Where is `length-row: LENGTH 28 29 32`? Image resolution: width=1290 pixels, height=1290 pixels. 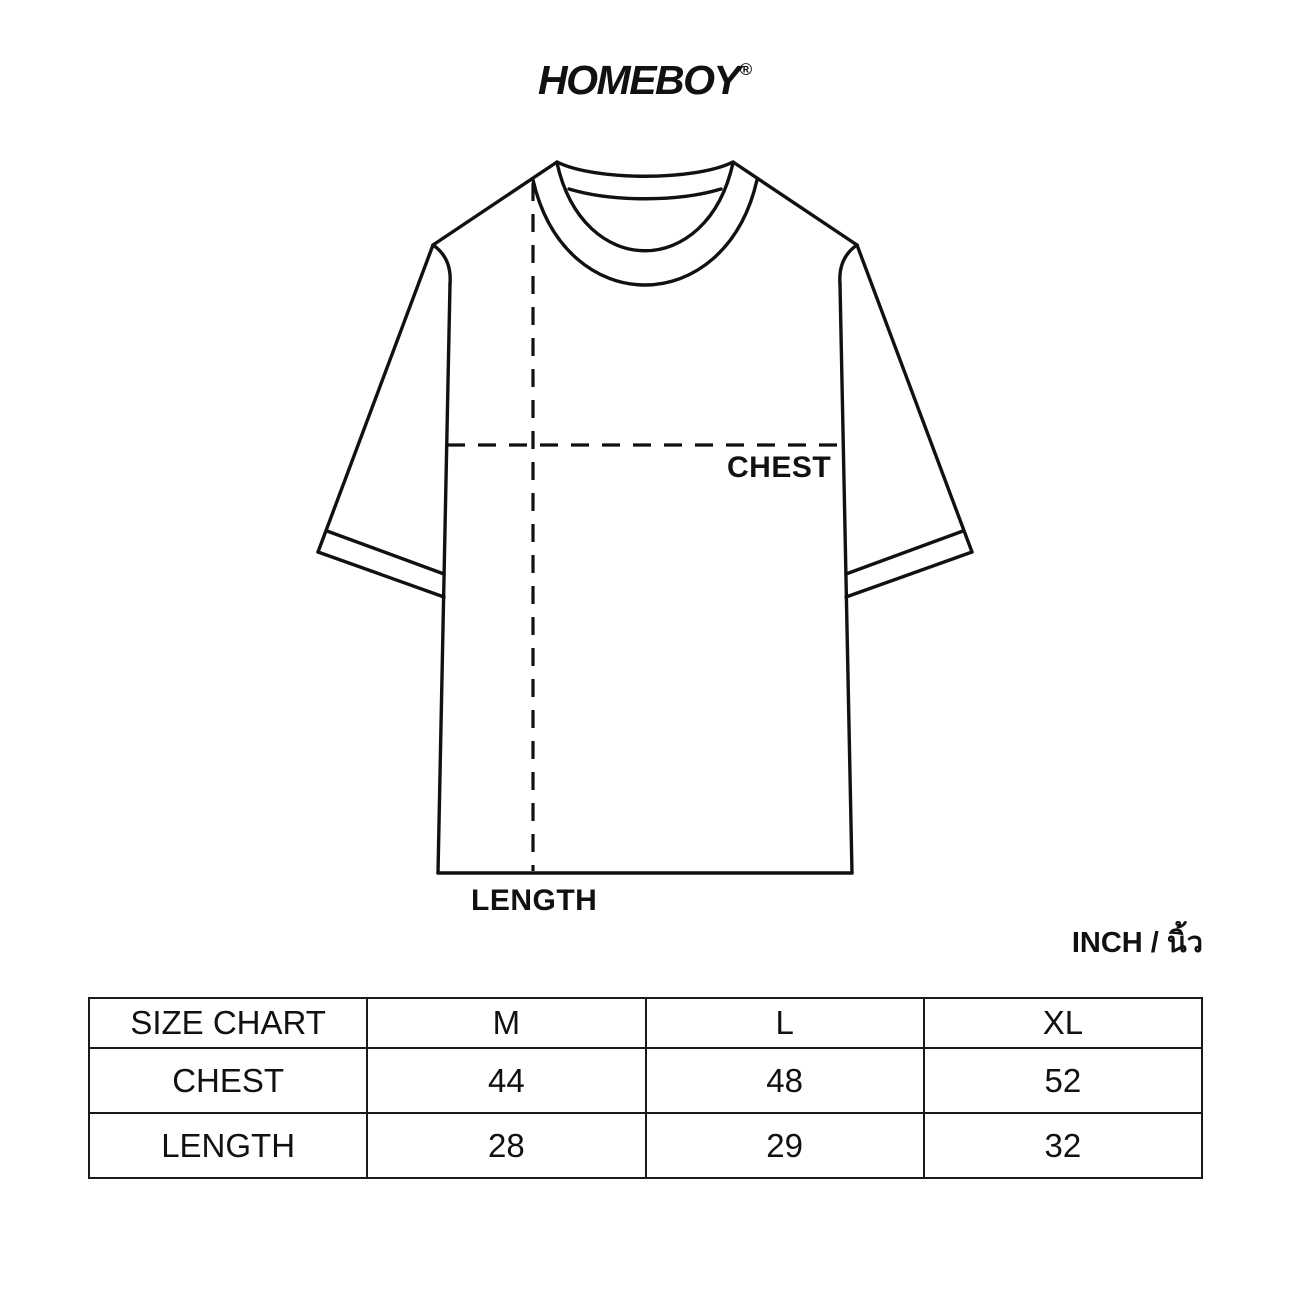
length-row: LENGTH 28 29 32 is located at coordinates (645, 1145).